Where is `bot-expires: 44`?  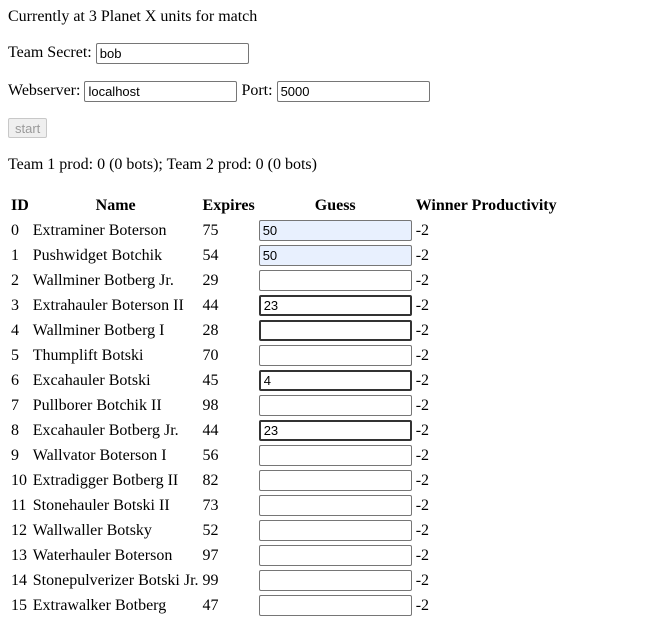
bot-expires: 44 is located at coordinates (210, 430).